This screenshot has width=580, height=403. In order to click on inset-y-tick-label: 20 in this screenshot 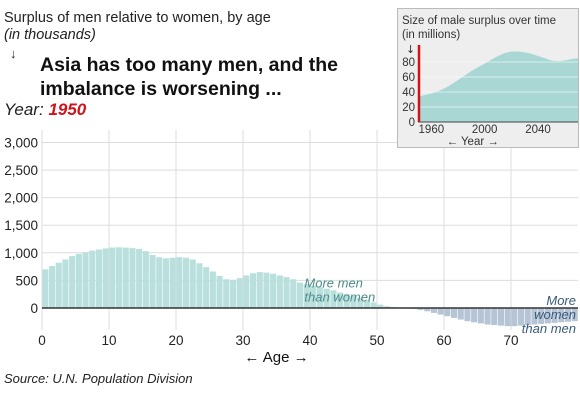, I will do `click(408, 108)`.